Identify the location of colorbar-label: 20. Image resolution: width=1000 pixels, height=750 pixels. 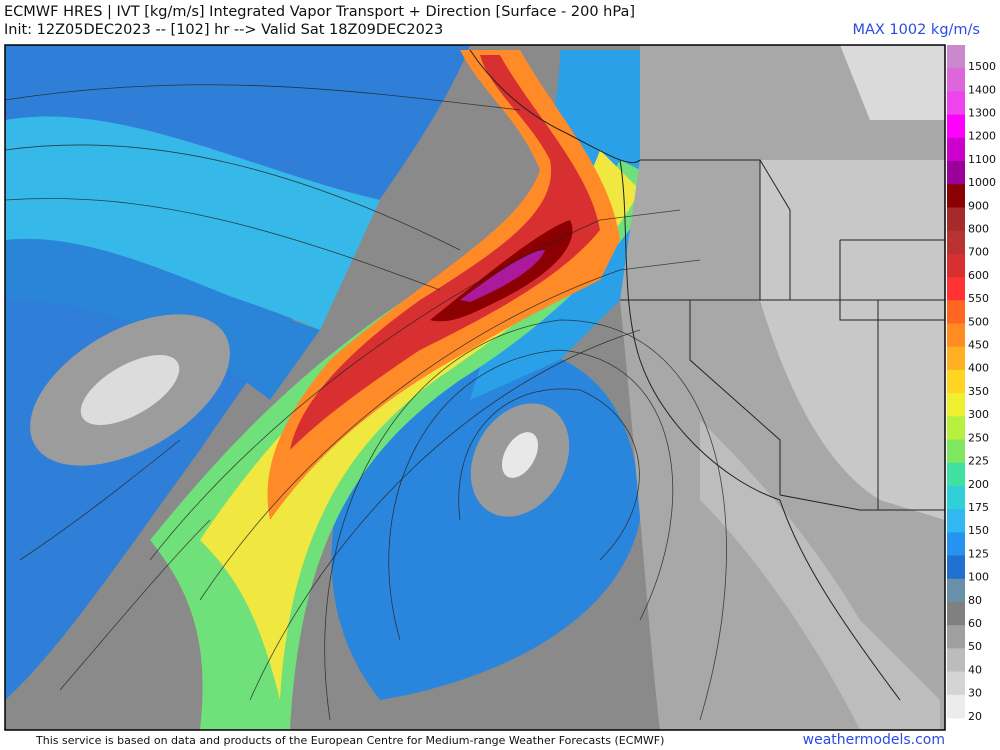
(975, 716).